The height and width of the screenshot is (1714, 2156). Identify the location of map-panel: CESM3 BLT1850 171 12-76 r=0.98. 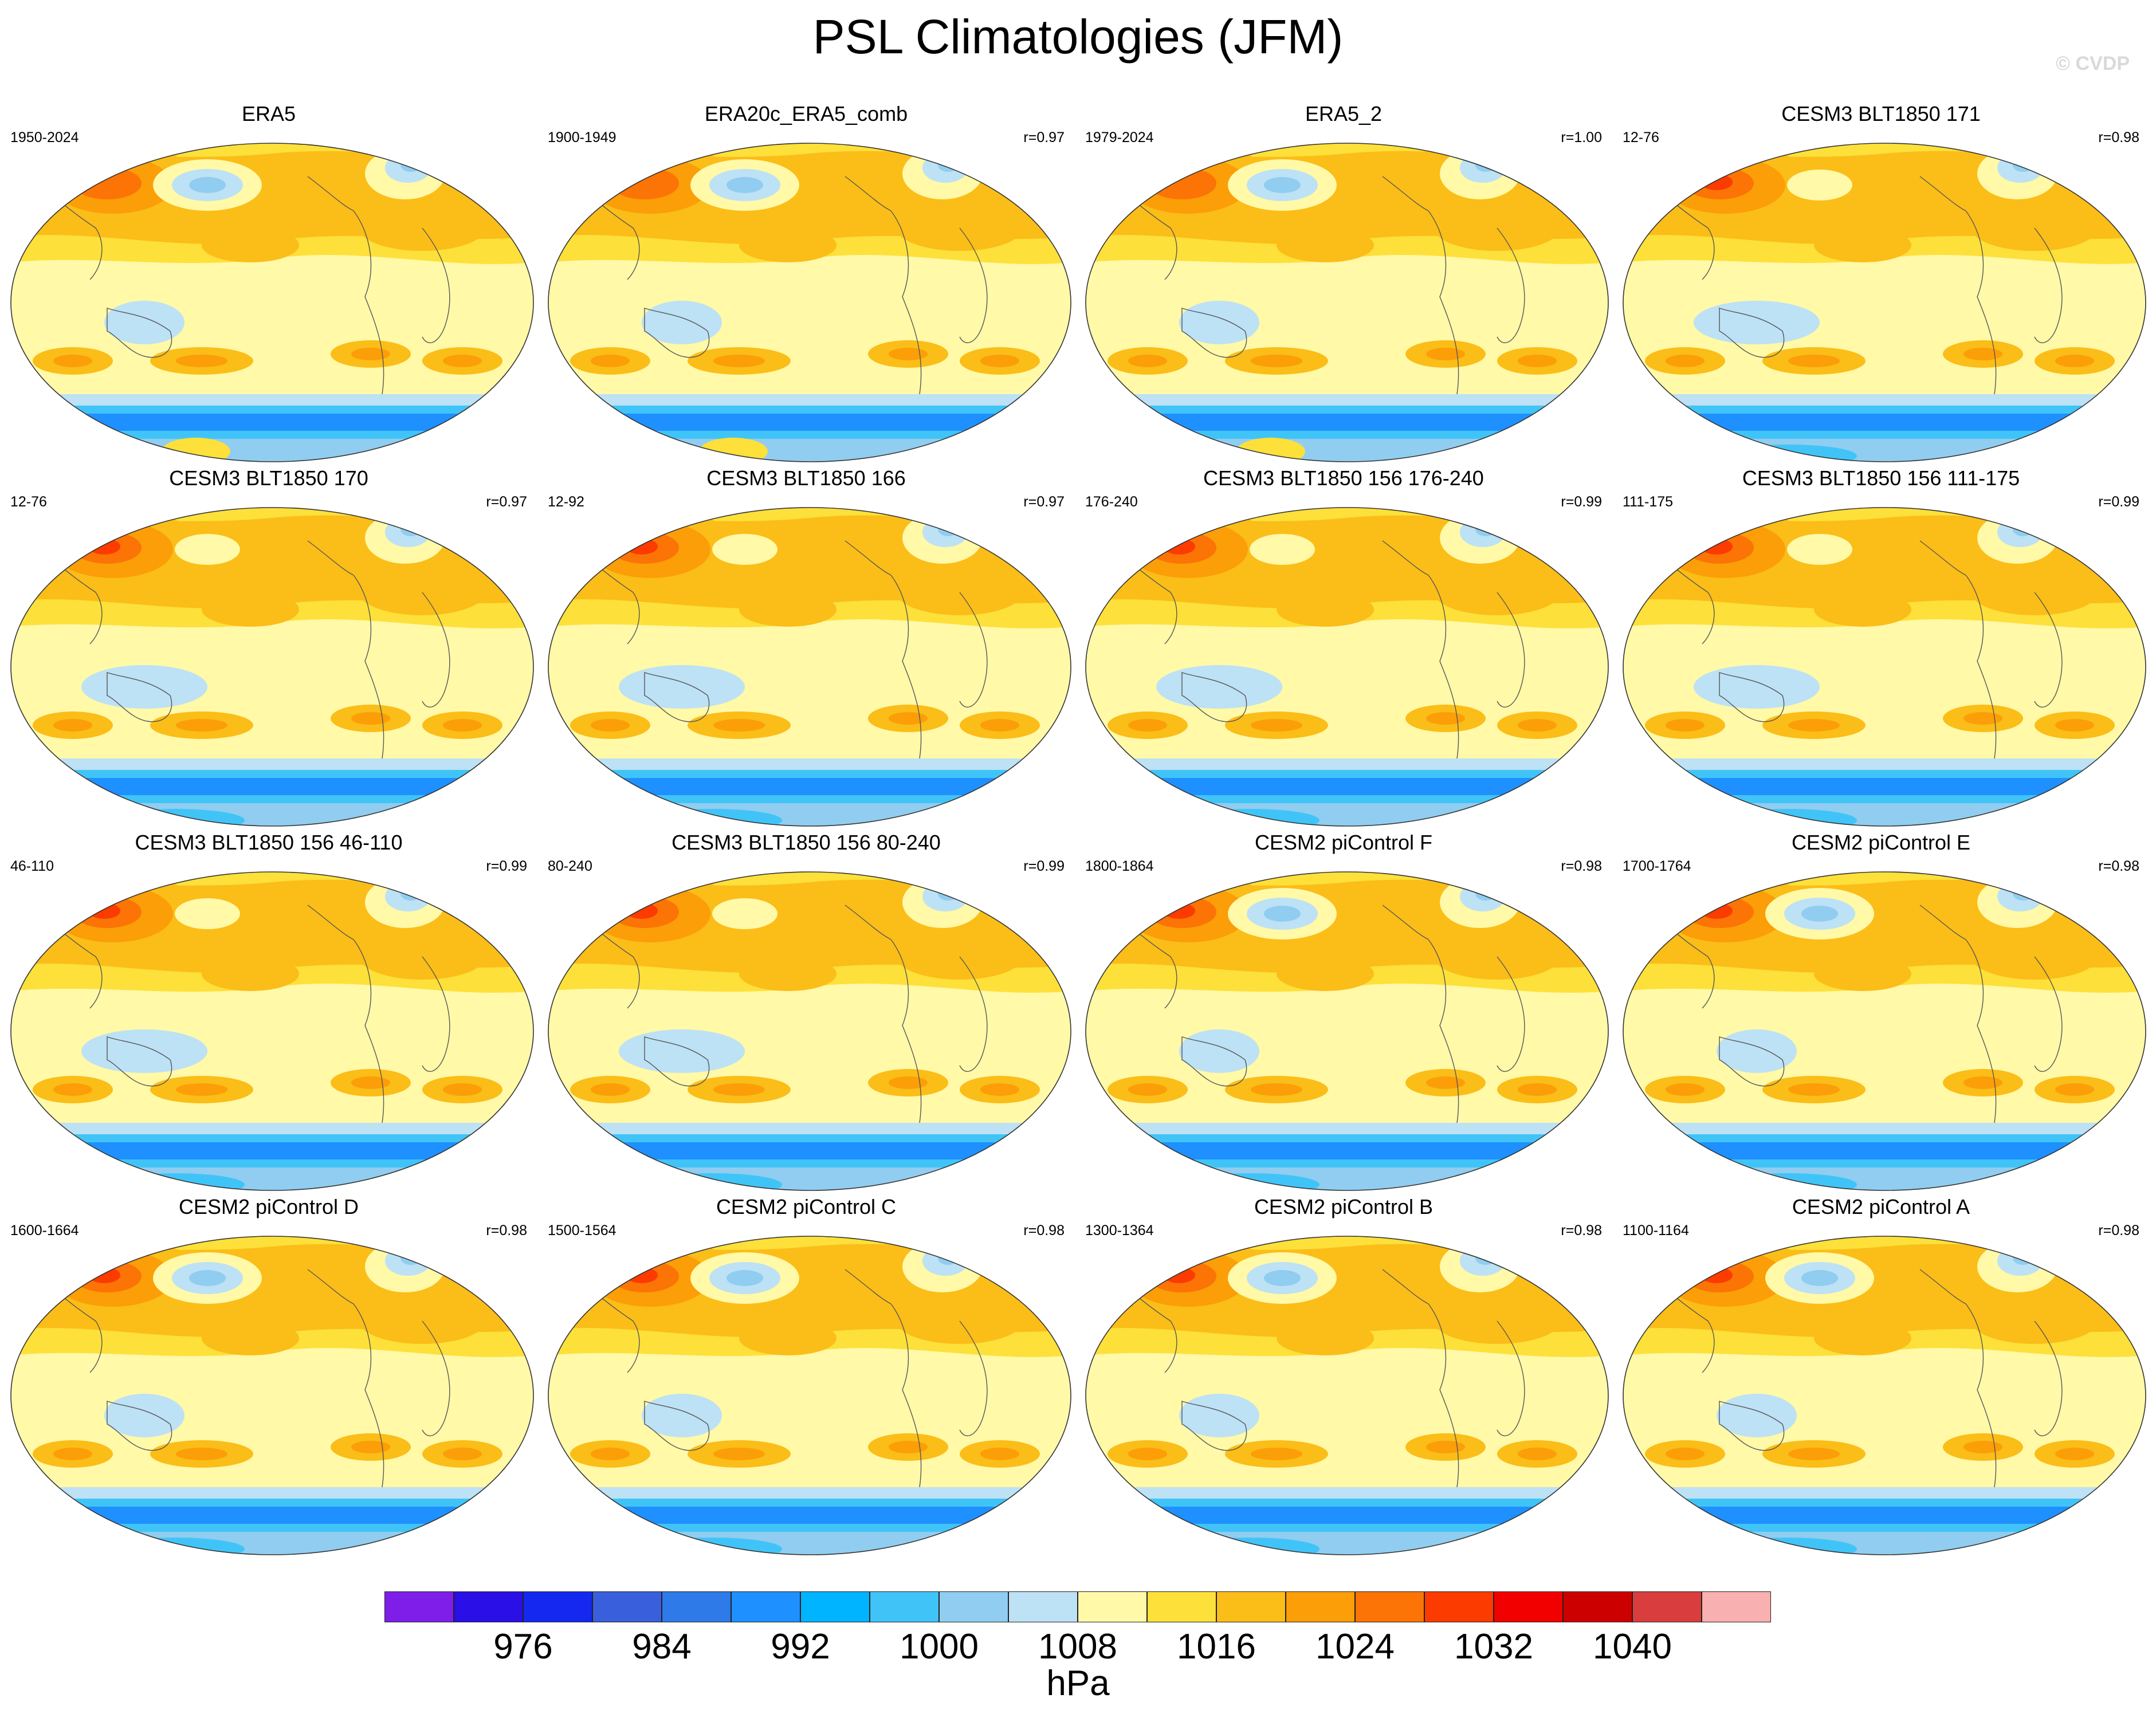
(1881, 284).